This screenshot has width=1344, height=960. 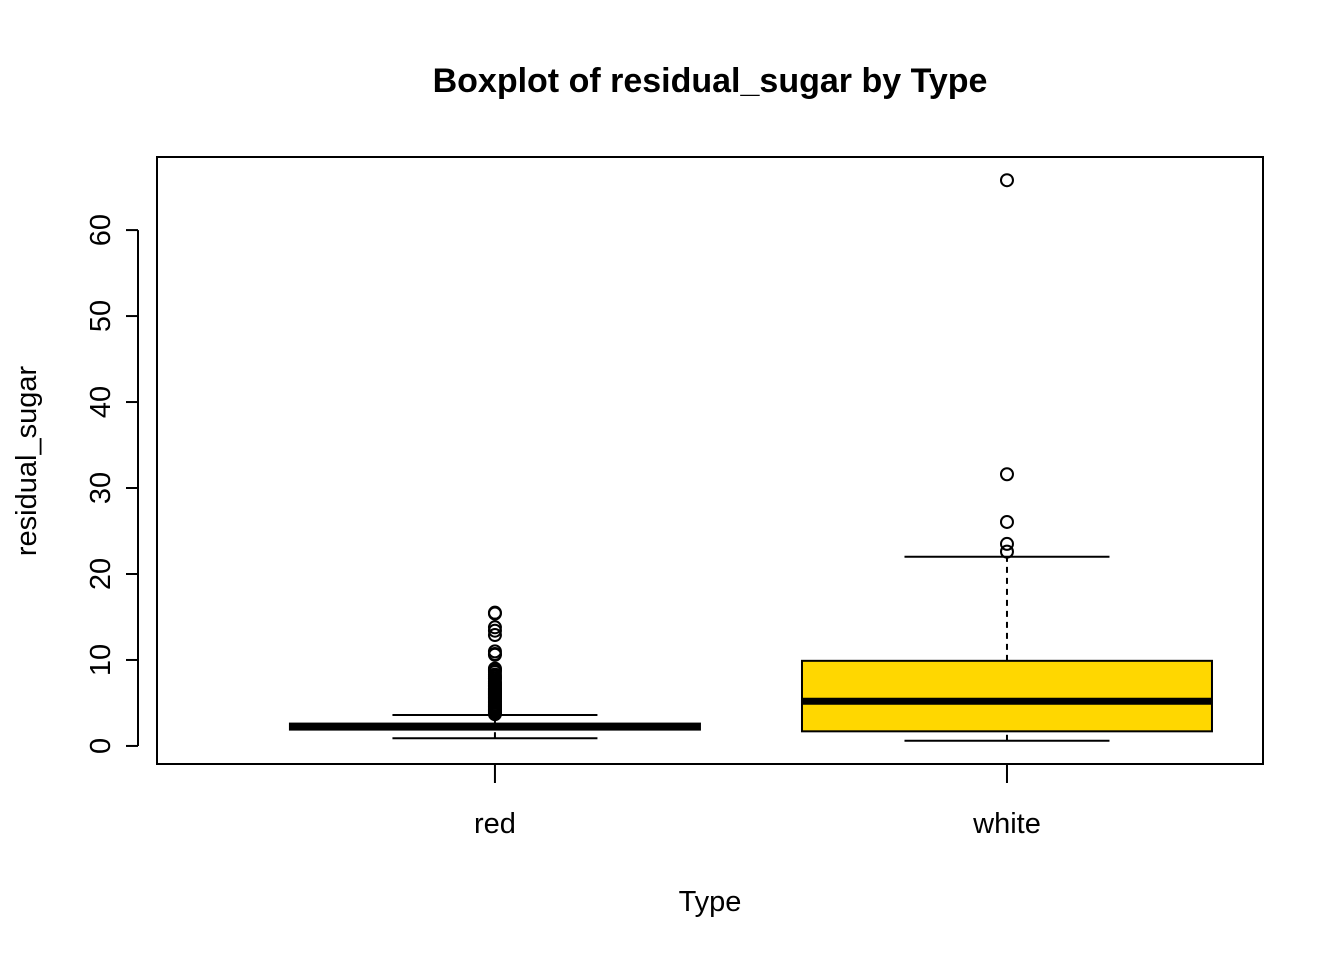 I want to click on y-tick-label: 30, so click(x=101, y=488).